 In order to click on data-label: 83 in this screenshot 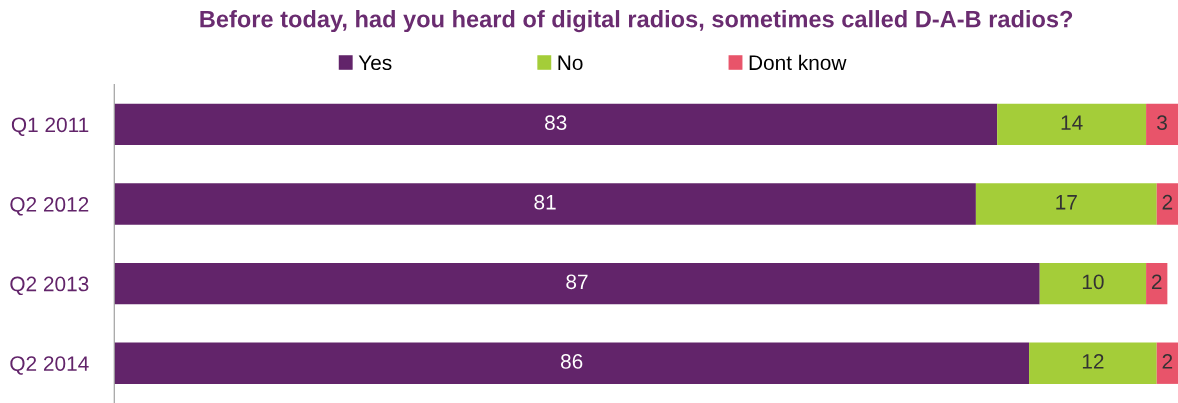, I will do `click(556, 123)`.